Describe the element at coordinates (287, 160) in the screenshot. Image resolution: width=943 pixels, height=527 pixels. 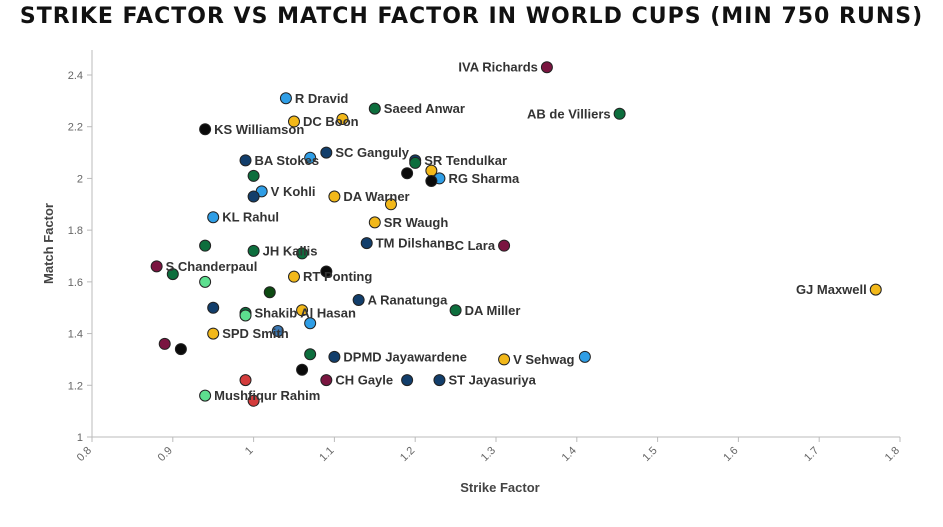
I see `point-label: BA Stokes` at that location.